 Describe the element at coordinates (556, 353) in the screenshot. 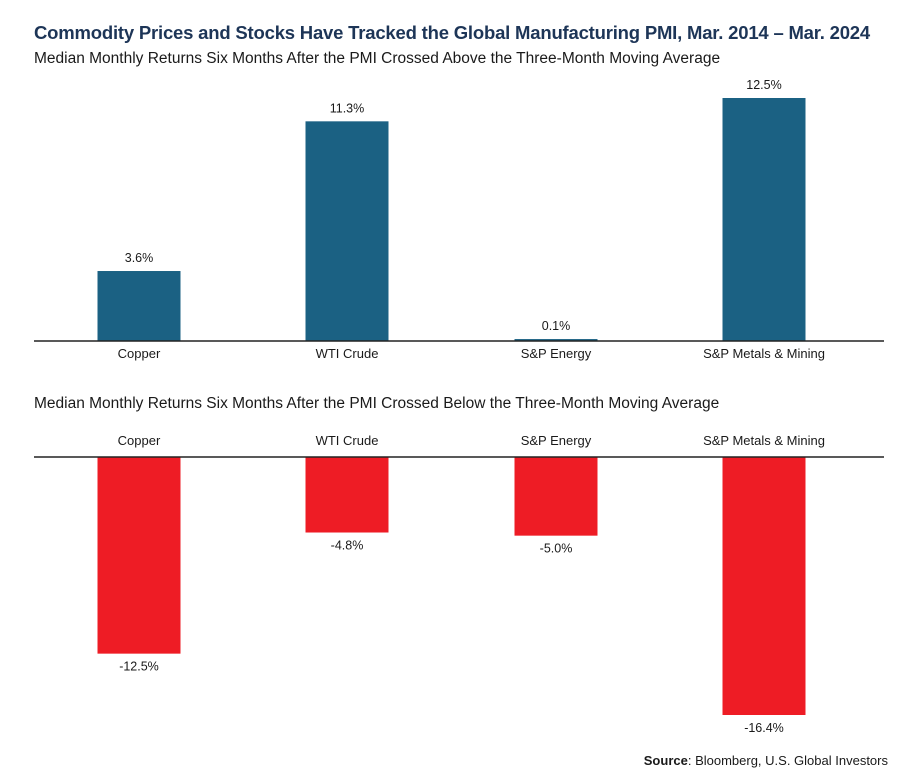

I see `top-category-label-2: S&P Energy` at that location.